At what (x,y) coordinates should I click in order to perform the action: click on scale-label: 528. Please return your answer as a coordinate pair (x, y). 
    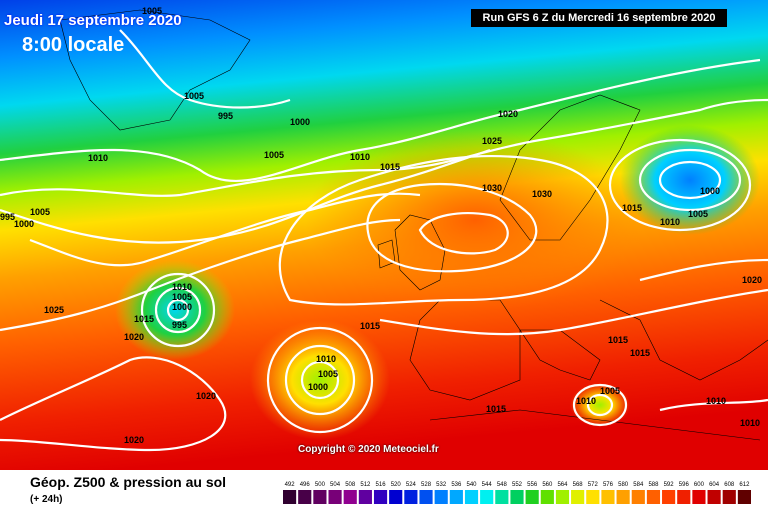
    Looking at the image, I should click on (426, 485).